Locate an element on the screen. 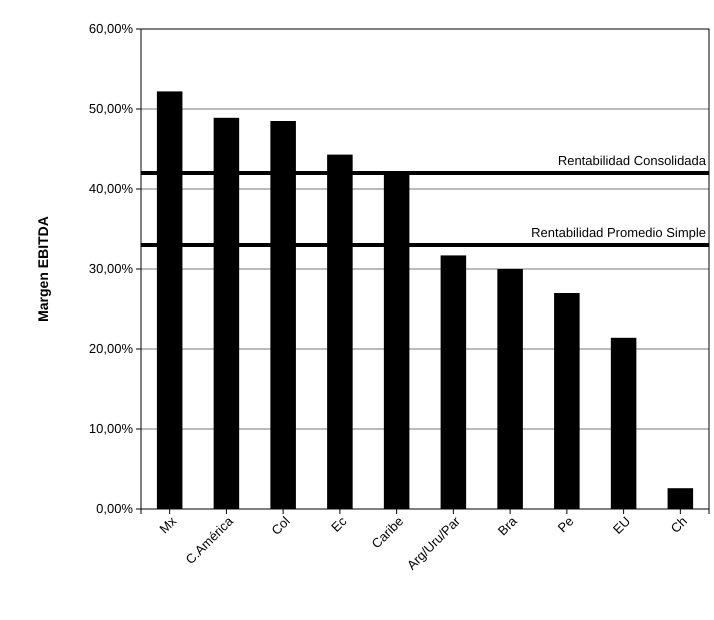 The width and height of the screenshot is (714, 620). y-tick-label: 50,00% is located at coordinates (111, 108).